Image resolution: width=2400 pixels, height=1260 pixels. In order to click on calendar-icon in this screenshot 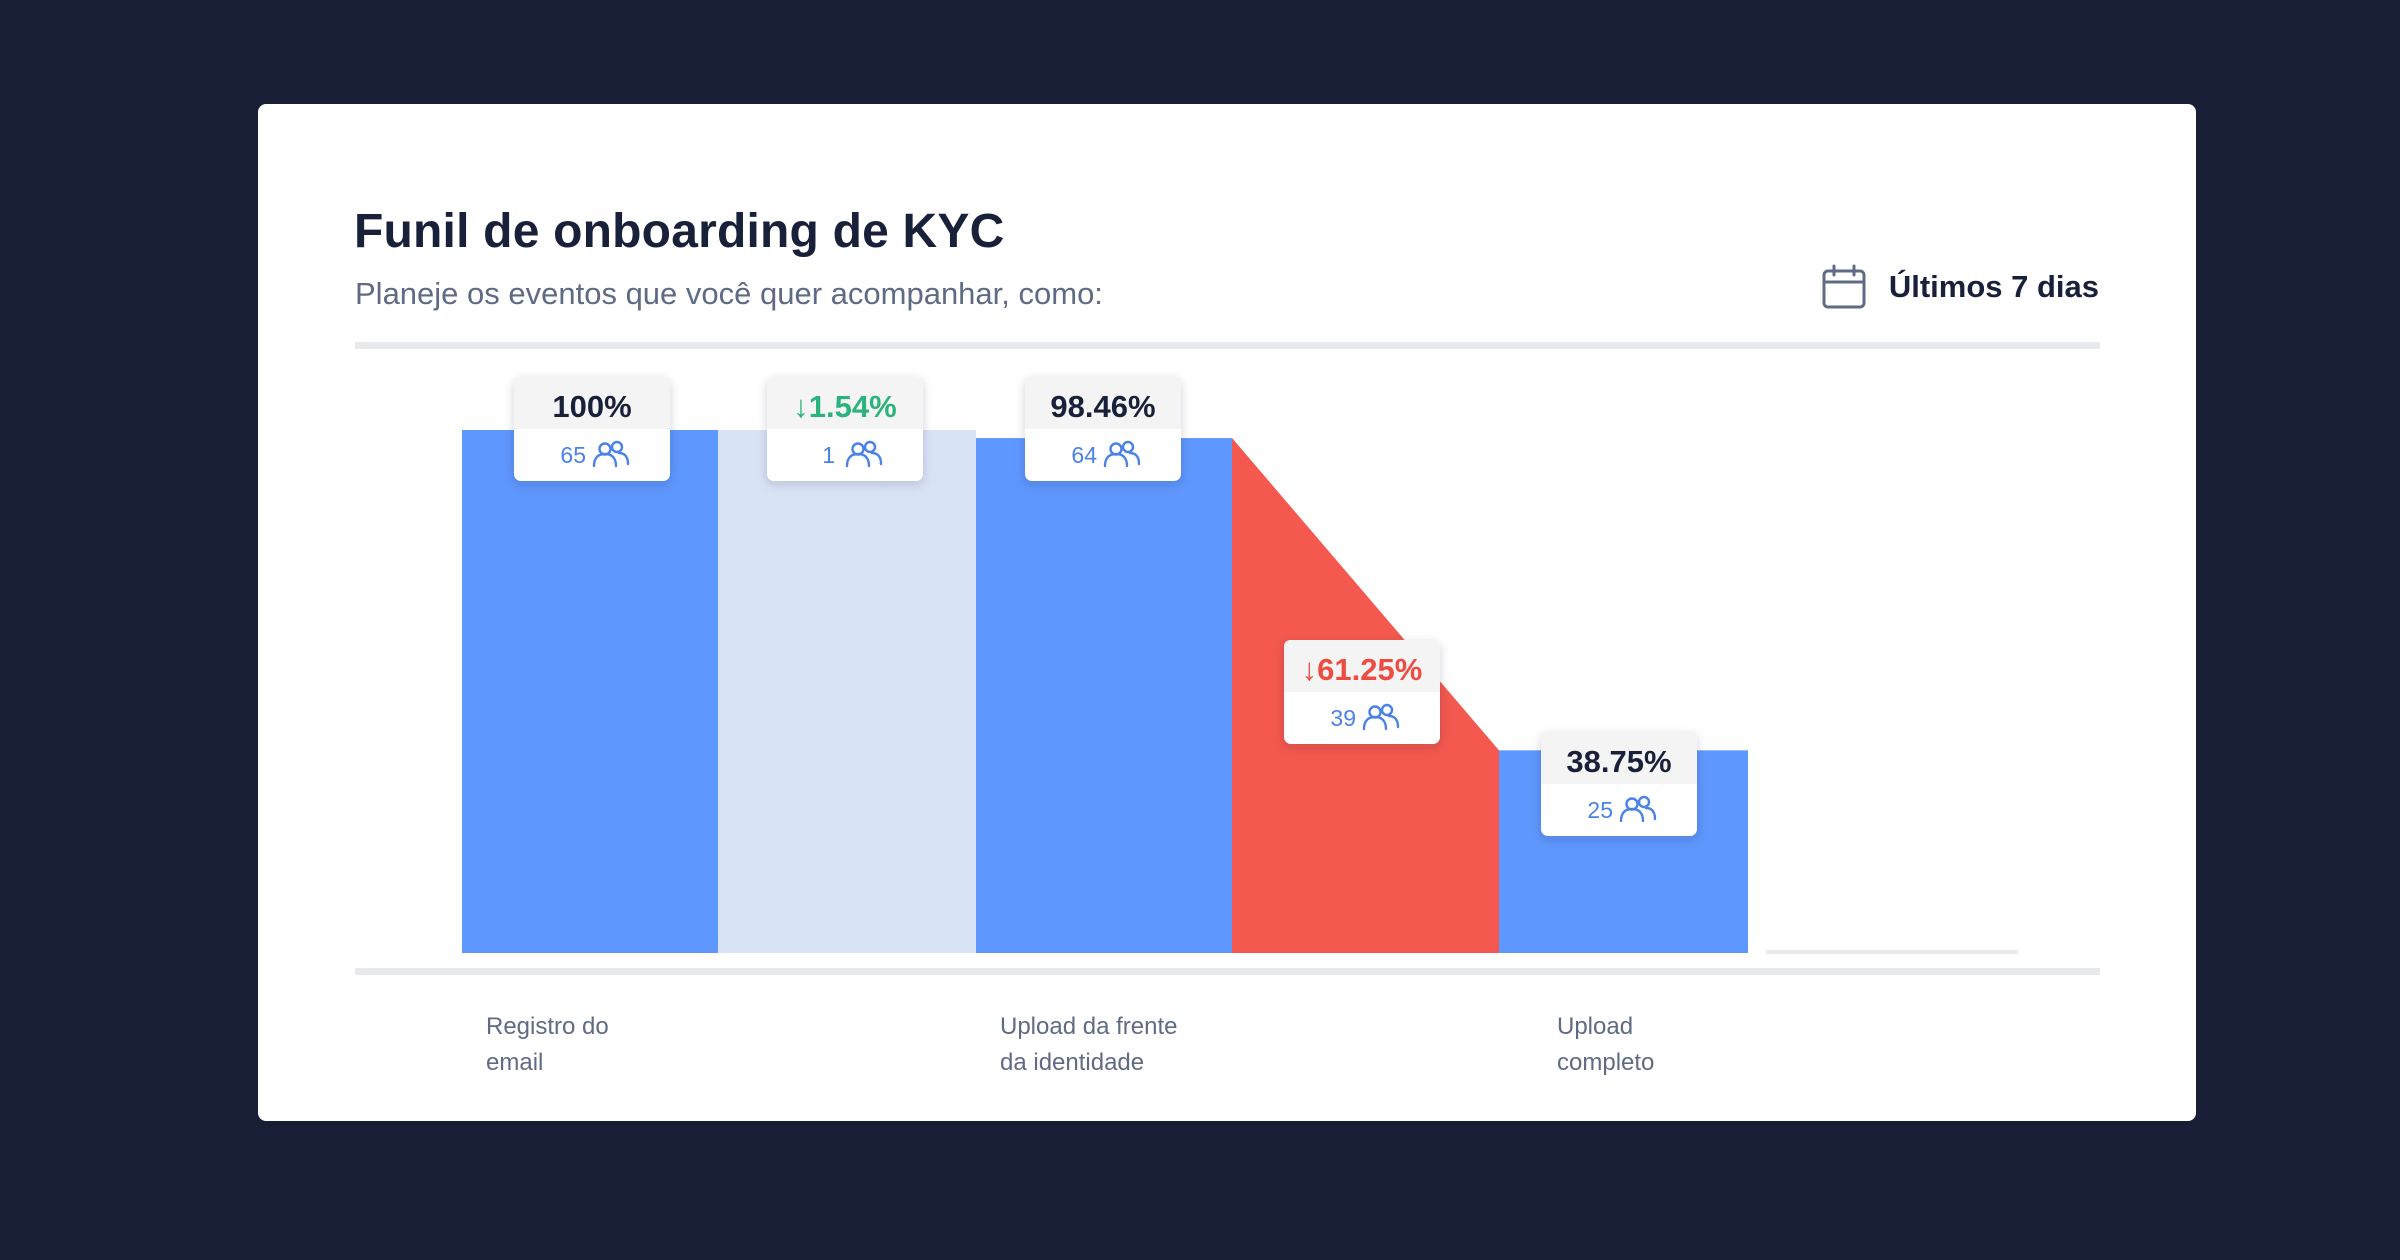, I will do `click(1844, 287)`.